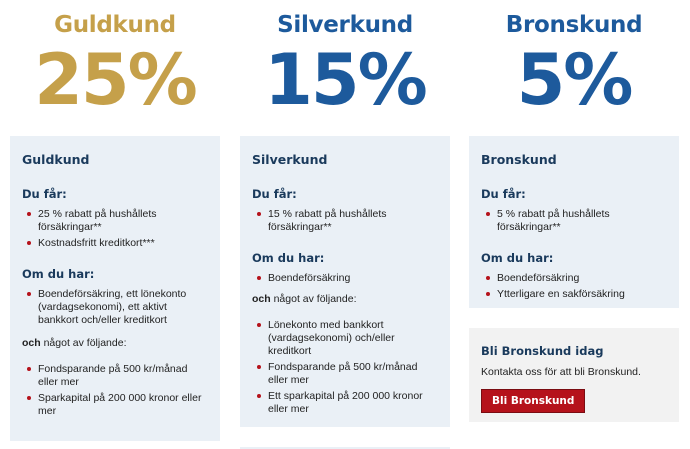 This screenshot has height=449, width=690. What do you see at coordinates (574, 294) in the screenshot?
I see `list-item: Ytterligare en sakförsäkring` at bounding box center [574, 294].